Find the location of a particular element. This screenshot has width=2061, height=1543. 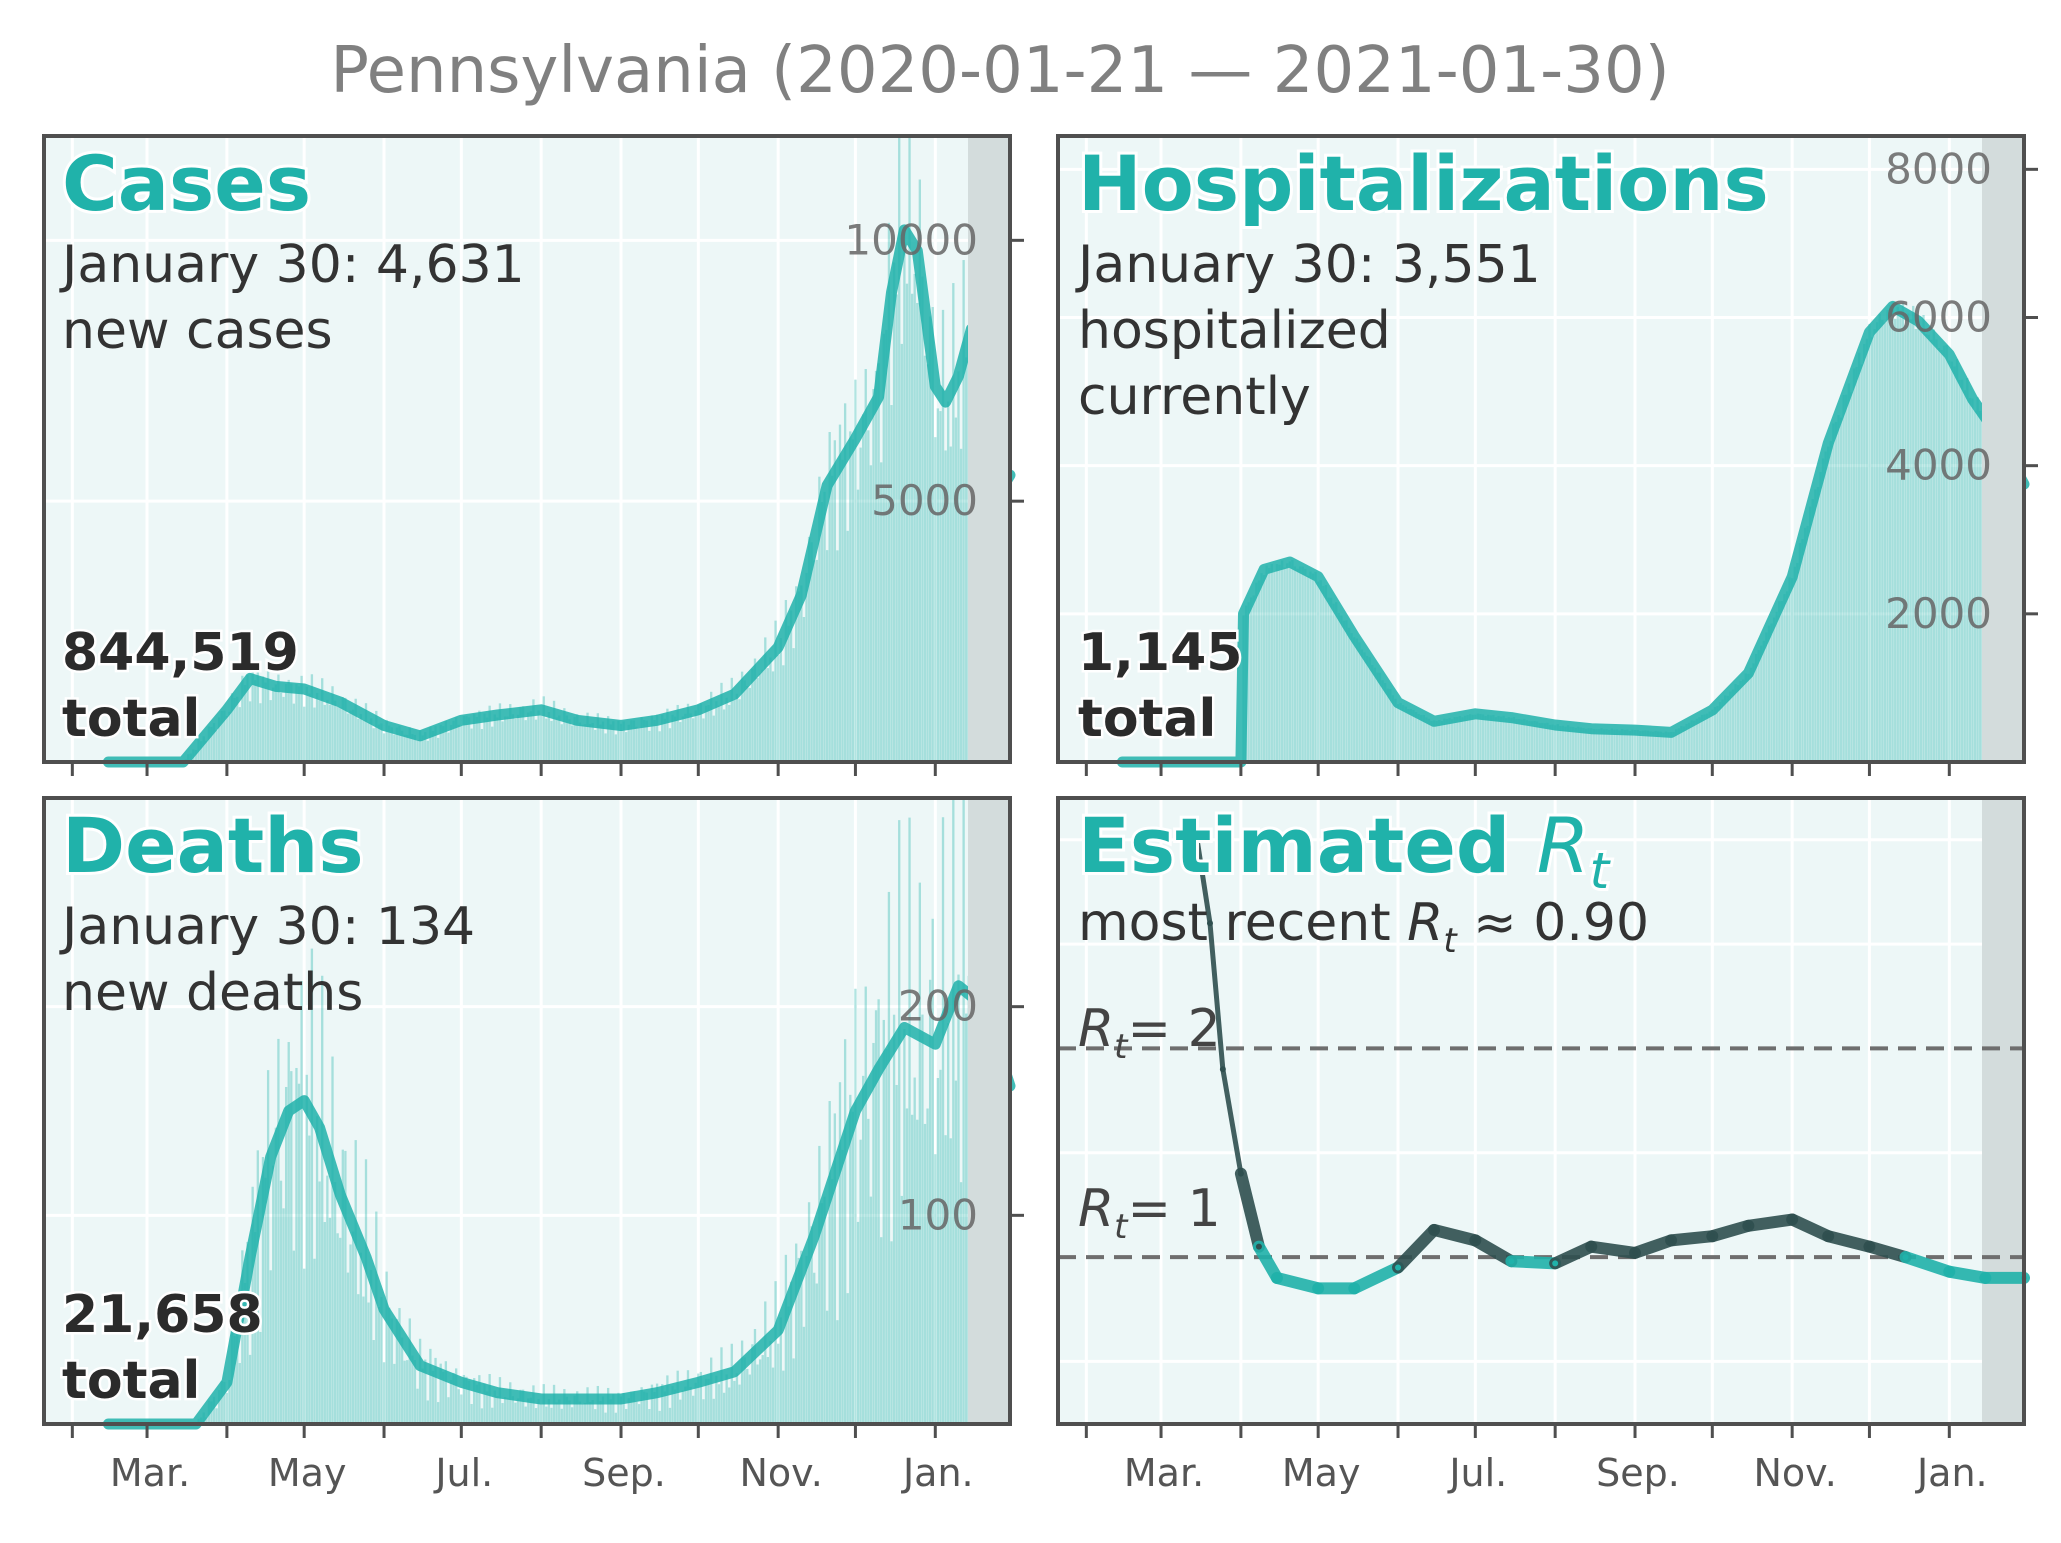

y-tick-label: 4000 is located at coordinates (1938, 465).